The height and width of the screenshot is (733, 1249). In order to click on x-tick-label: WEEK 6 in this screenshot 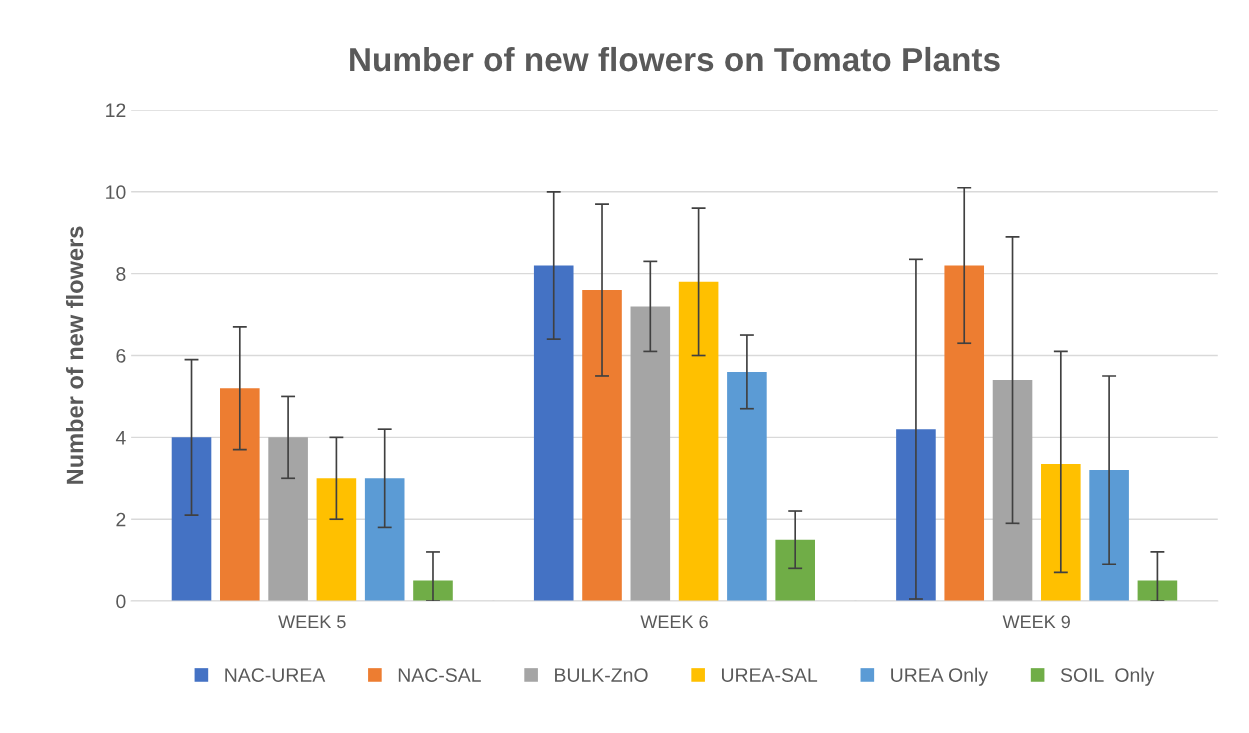, I will do `click(674, 622)`.